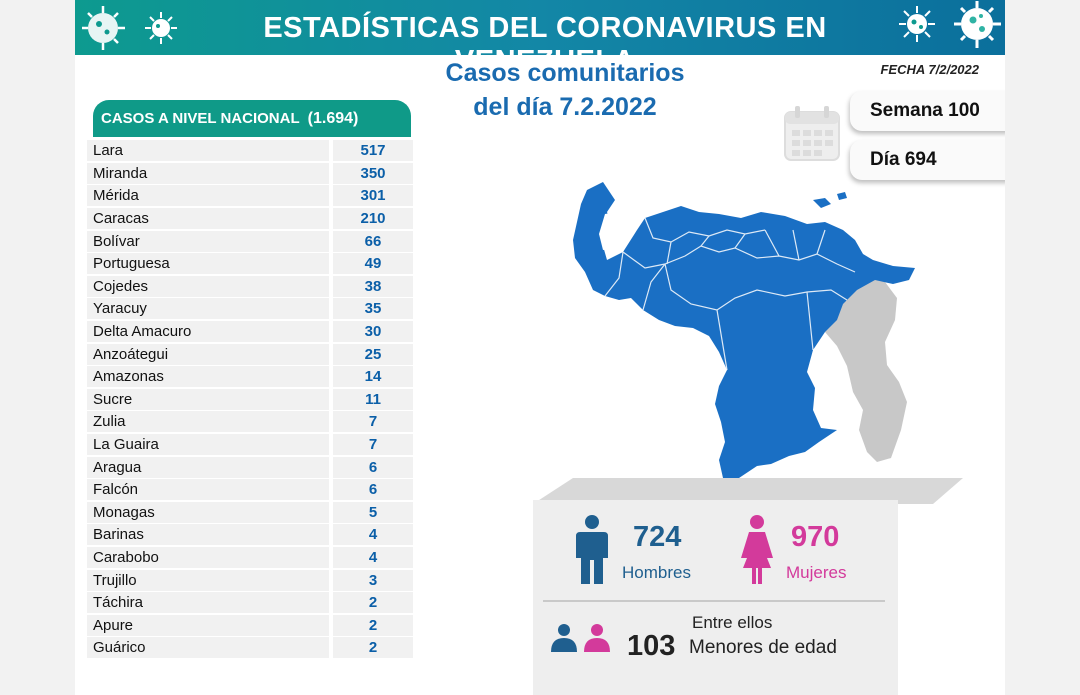 This screenshot has height=695, width=1080. I want to click on guayana-esequiba-region, so click(866, 370).